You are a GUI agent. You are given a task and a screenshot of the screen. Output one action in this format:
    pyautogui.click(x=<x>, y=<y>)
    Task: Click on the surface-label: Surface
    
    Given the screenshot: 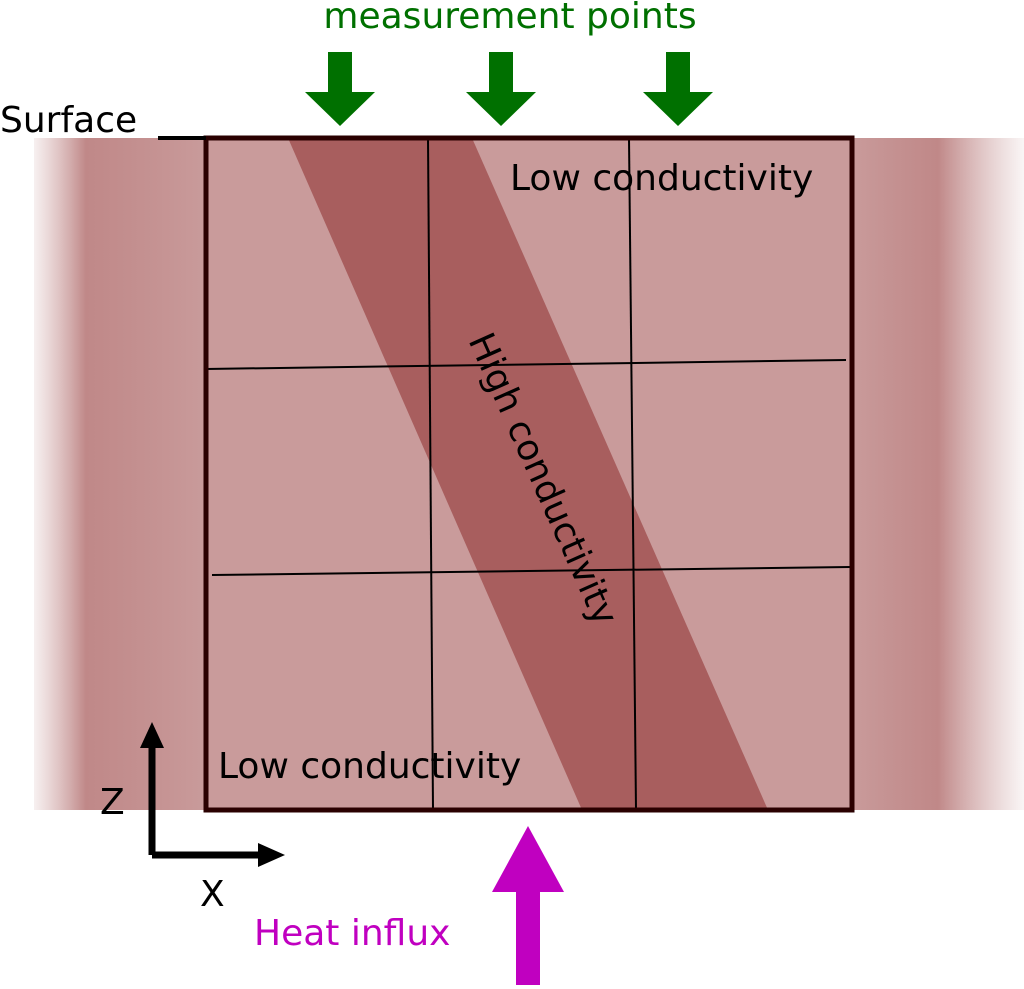 What is the action you would take?
    pyautogui.click(x=68, y=120)
    